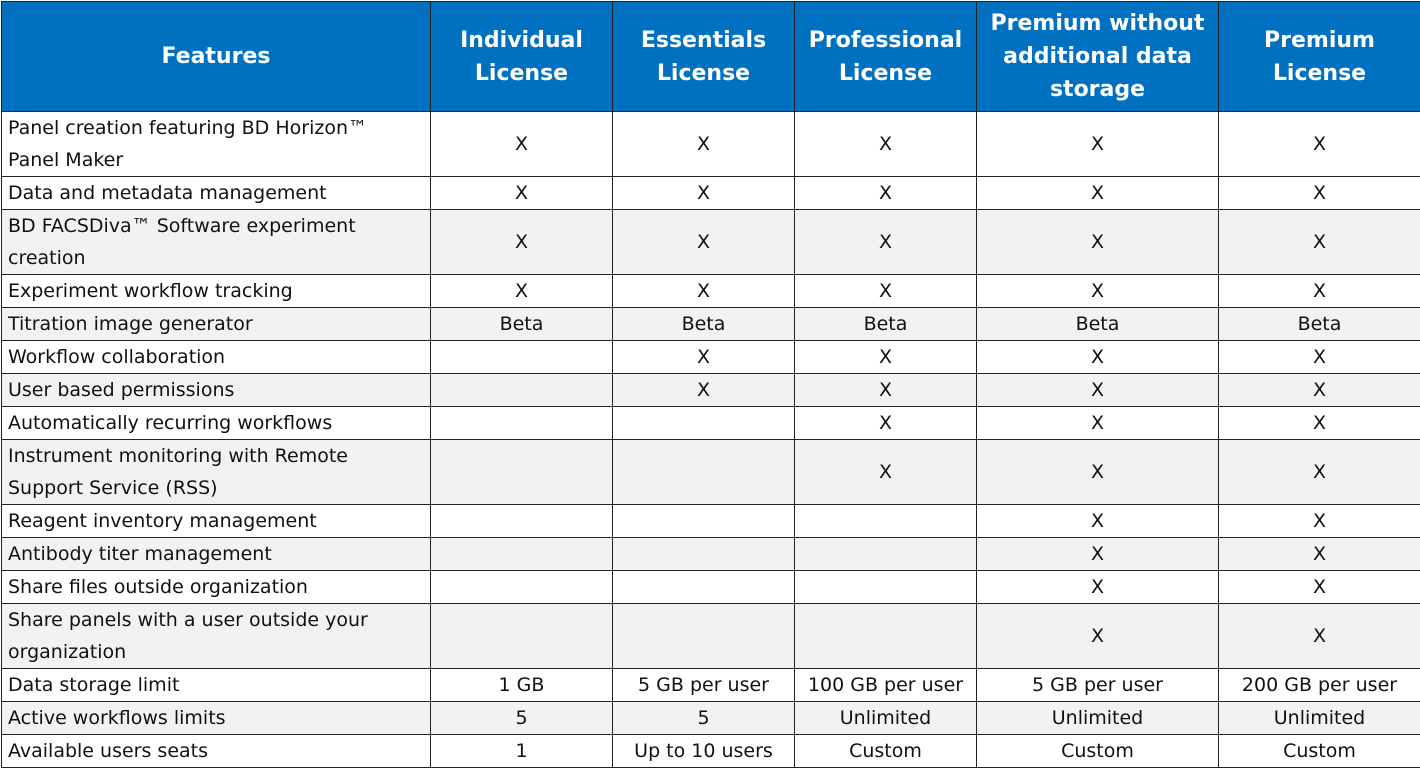  What do you see at coordinates (216, 718) in the screenshot?
I see `feature-cell: Active workflows limits` at bounding box center [216, 718].